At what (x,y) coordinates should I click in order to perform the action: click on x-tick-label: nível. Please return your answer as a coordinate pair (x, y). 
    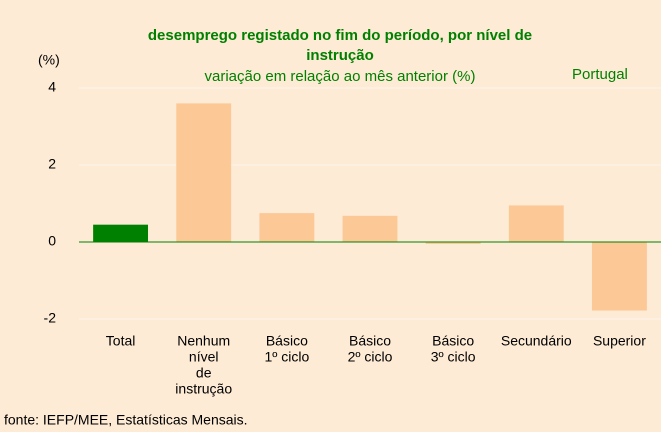
    Looking at the image, I should click on (204, 357).